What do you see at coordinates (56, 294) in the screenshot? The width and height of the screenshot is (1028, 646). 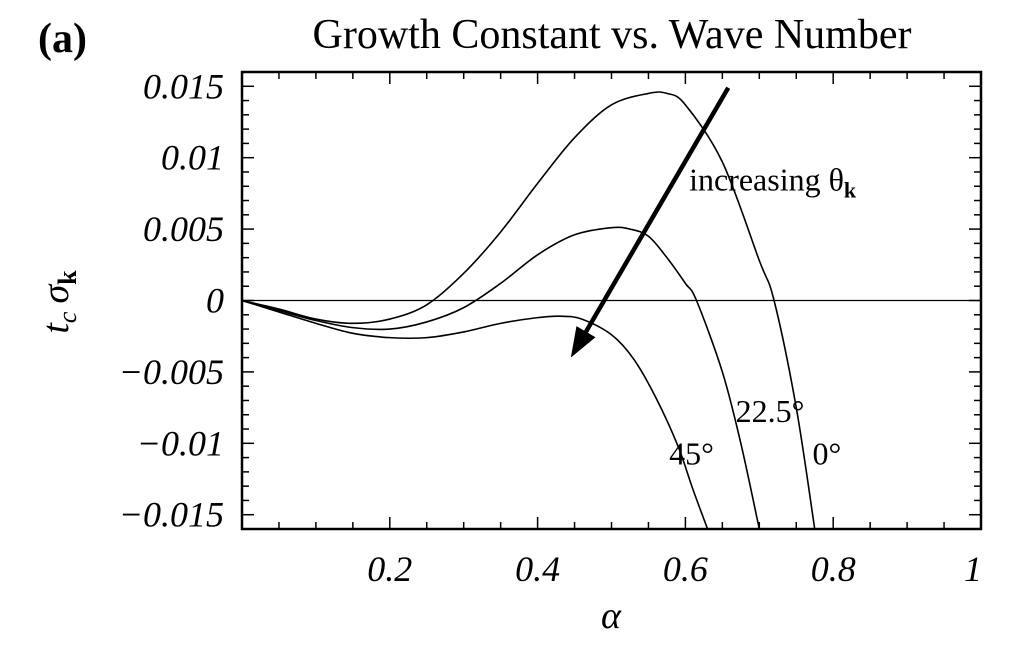 I see `y-label-sigma: σ` at bounding box center [56, 294].